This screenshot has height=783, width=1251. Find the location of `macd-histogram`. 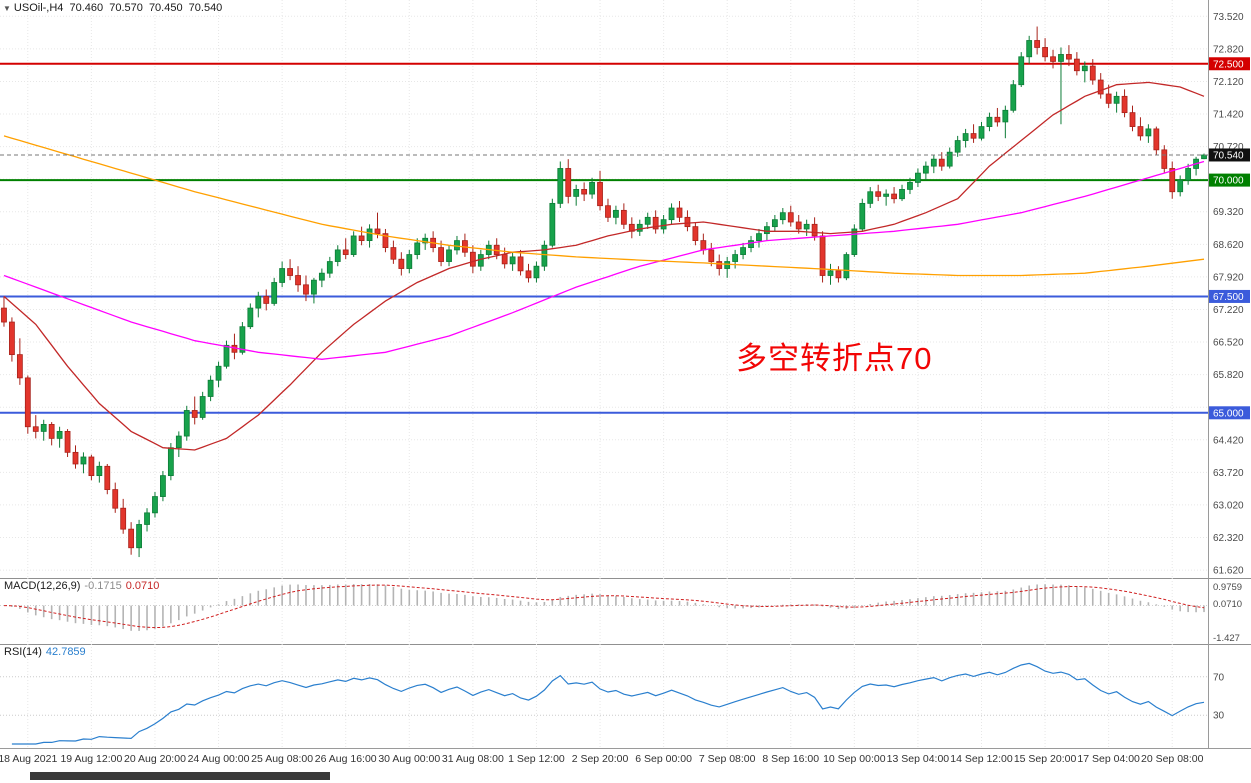

macd-histogram is located at coordinates (608, 607).